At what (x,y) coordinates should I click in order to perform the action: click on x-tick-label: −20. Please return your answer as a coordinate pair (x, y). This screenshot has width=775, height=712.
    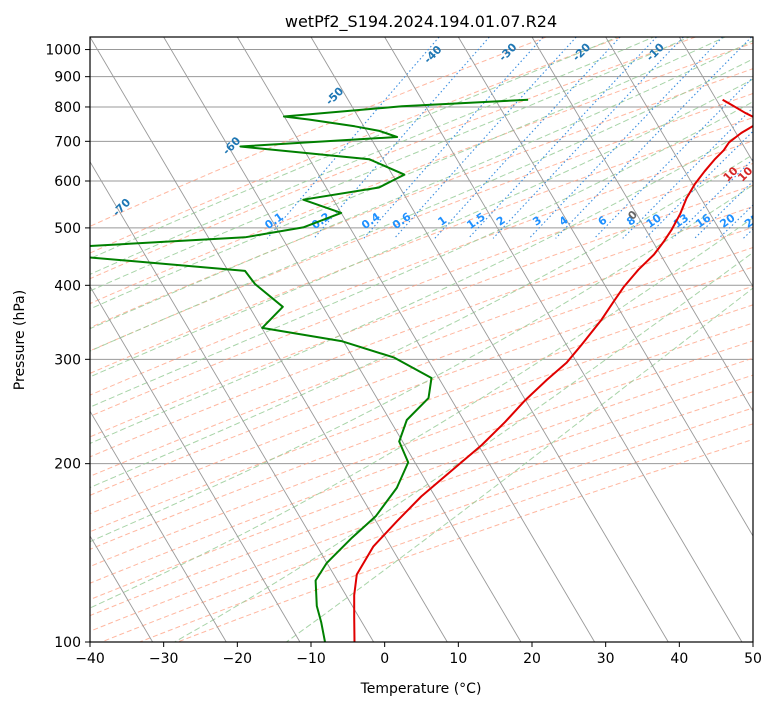
    Looking at the image, I should click on (238, 659).